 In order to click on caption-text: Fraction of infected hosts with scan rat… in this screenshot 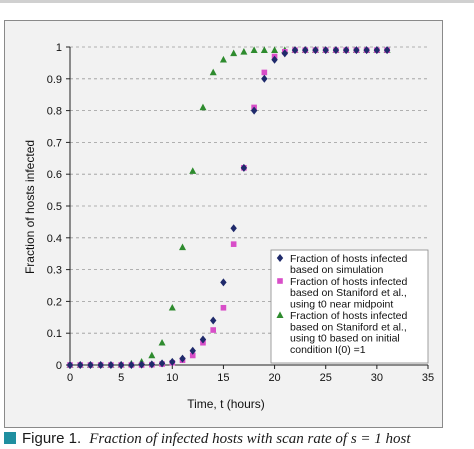, I will do `click(250, 439)`.